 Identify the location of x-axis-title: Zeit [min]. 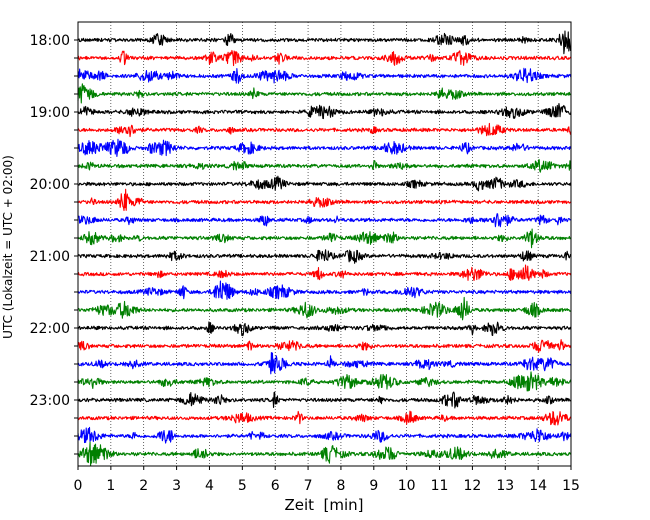
(323, 505).